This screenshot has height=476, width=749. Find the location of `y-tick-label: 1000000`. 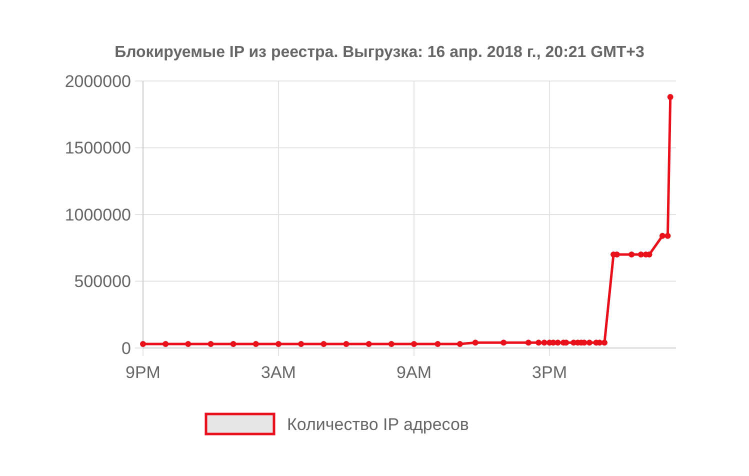

y-tick-label: 1000000 is located at coordinates (97, 214).